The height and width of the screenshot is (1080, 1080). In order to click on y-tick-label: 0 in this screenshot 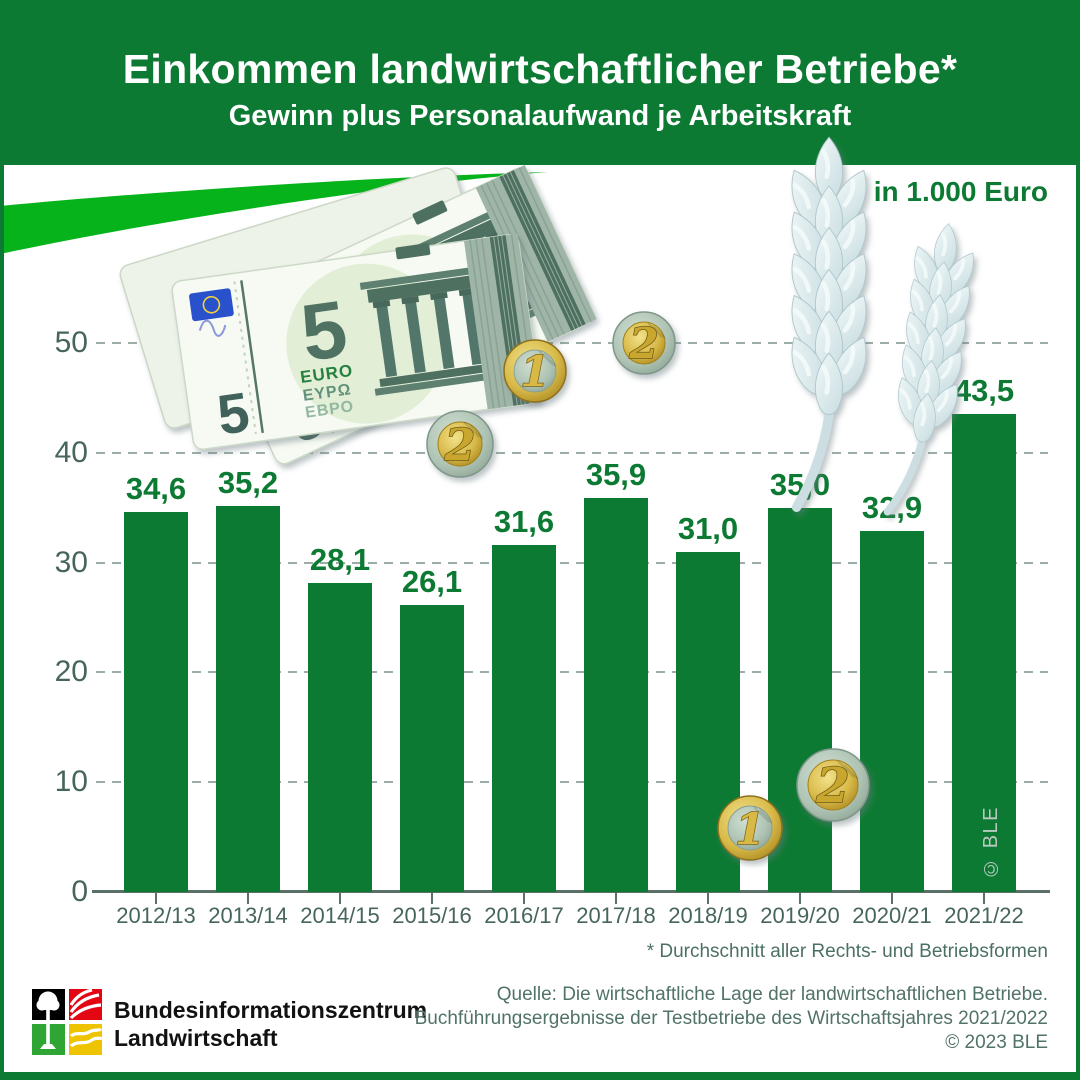, I will do `click(79, 891)`.